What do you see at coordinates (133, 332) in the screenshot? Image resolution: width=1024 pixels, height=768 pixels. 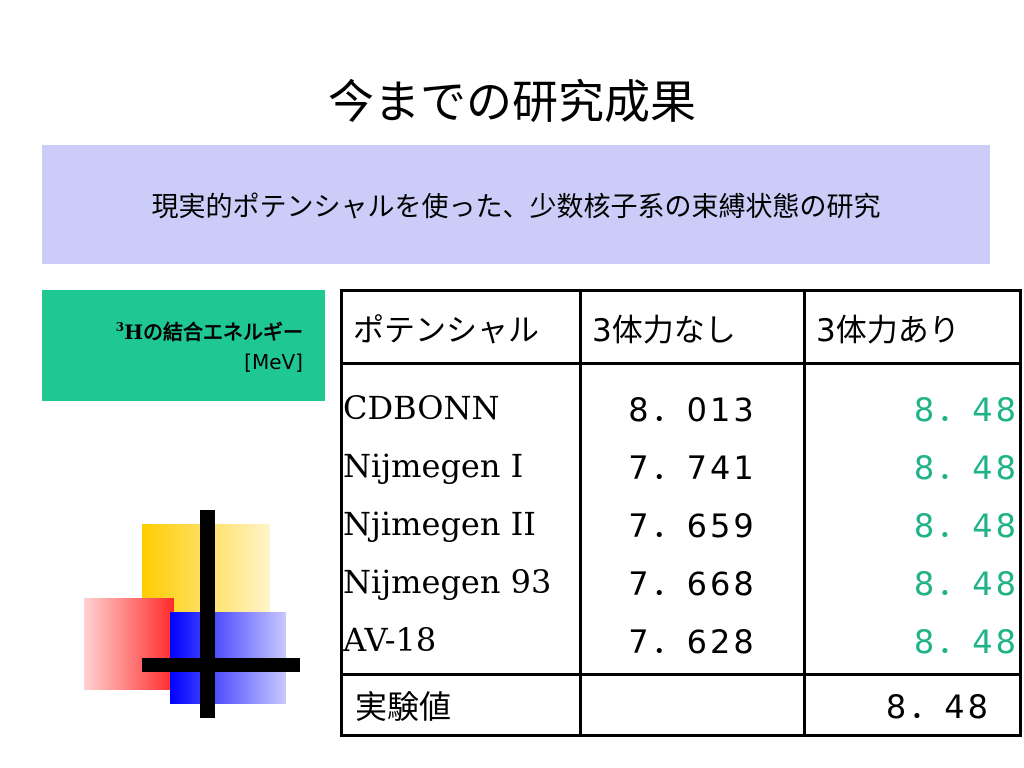 I see `nucleus-symbol: H` at bounding box center [133, 332].